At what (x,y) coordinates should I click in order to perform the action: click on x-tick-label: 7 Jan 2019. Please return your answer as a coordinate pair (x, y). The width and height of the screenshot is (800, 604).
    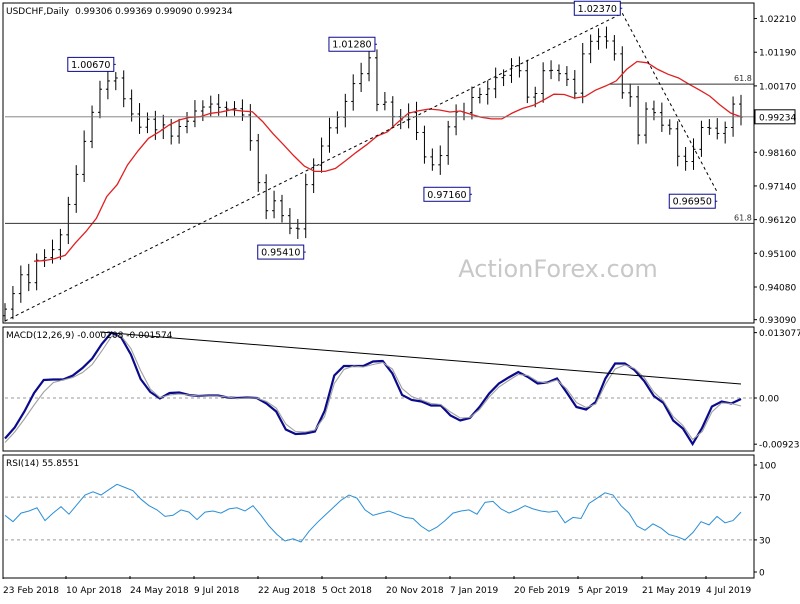
    Looking at the image, I should click on (474, 591).